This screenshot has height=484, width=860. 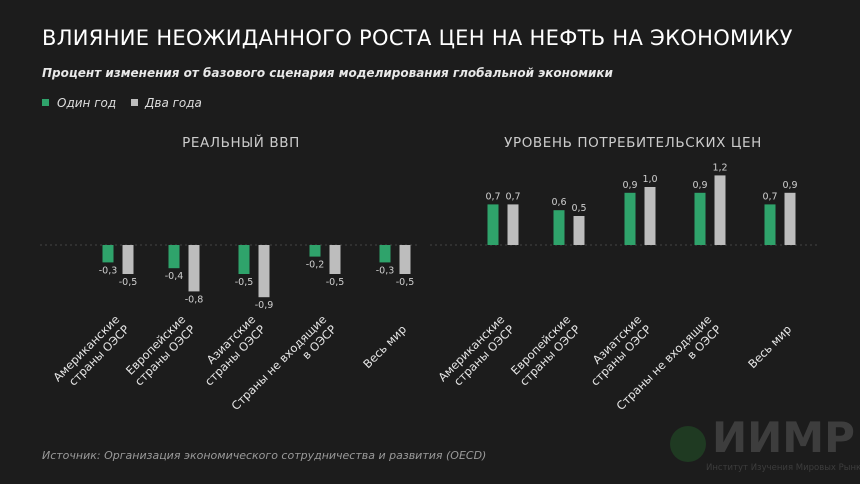 I want to click on globe-icon, so click(x=688, y=444).